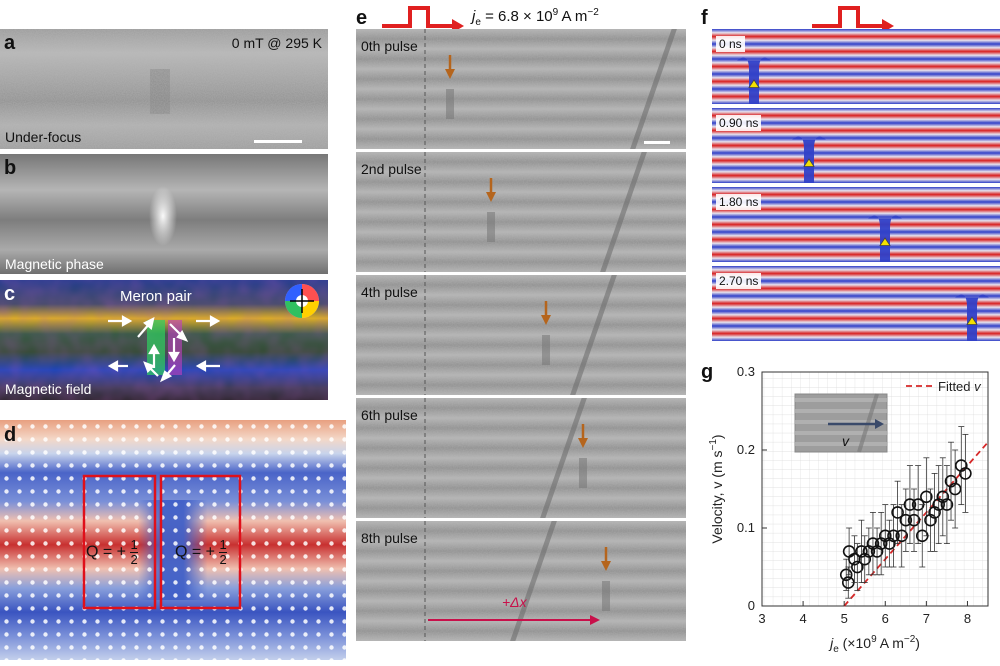 The width and height of the screenshot is (1000, 666). Describe the element at coordinates (746, 527) in the screenshot. I see `y-tick-label: 0.1` at that location.